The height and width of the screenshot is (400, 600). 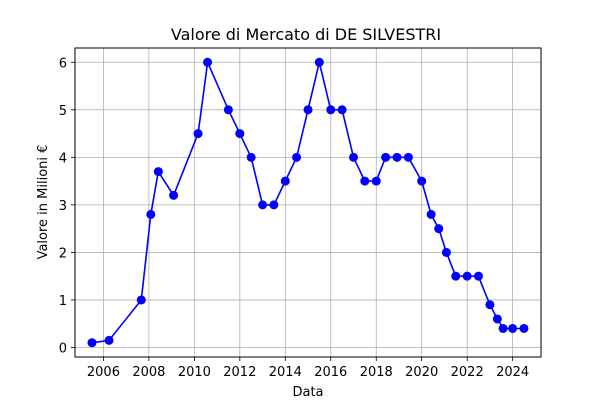 I want to click on y-tick-label: 4, so click(x=63, y=158).